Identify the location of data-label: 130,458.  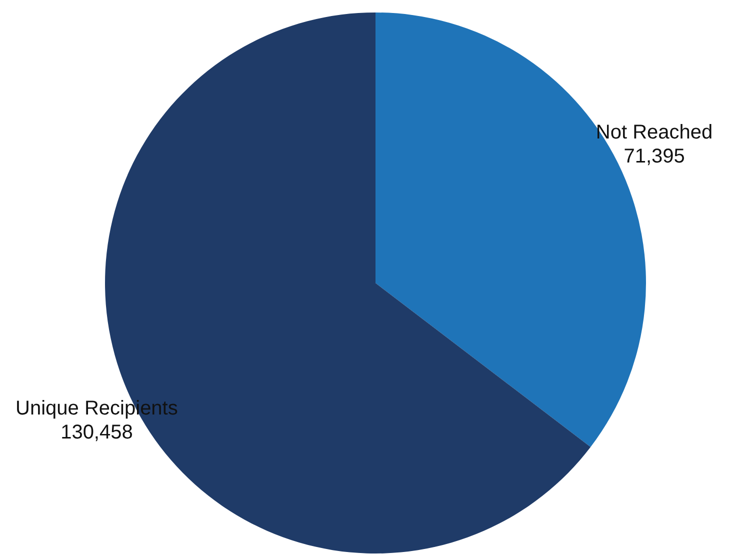
(96, 433).